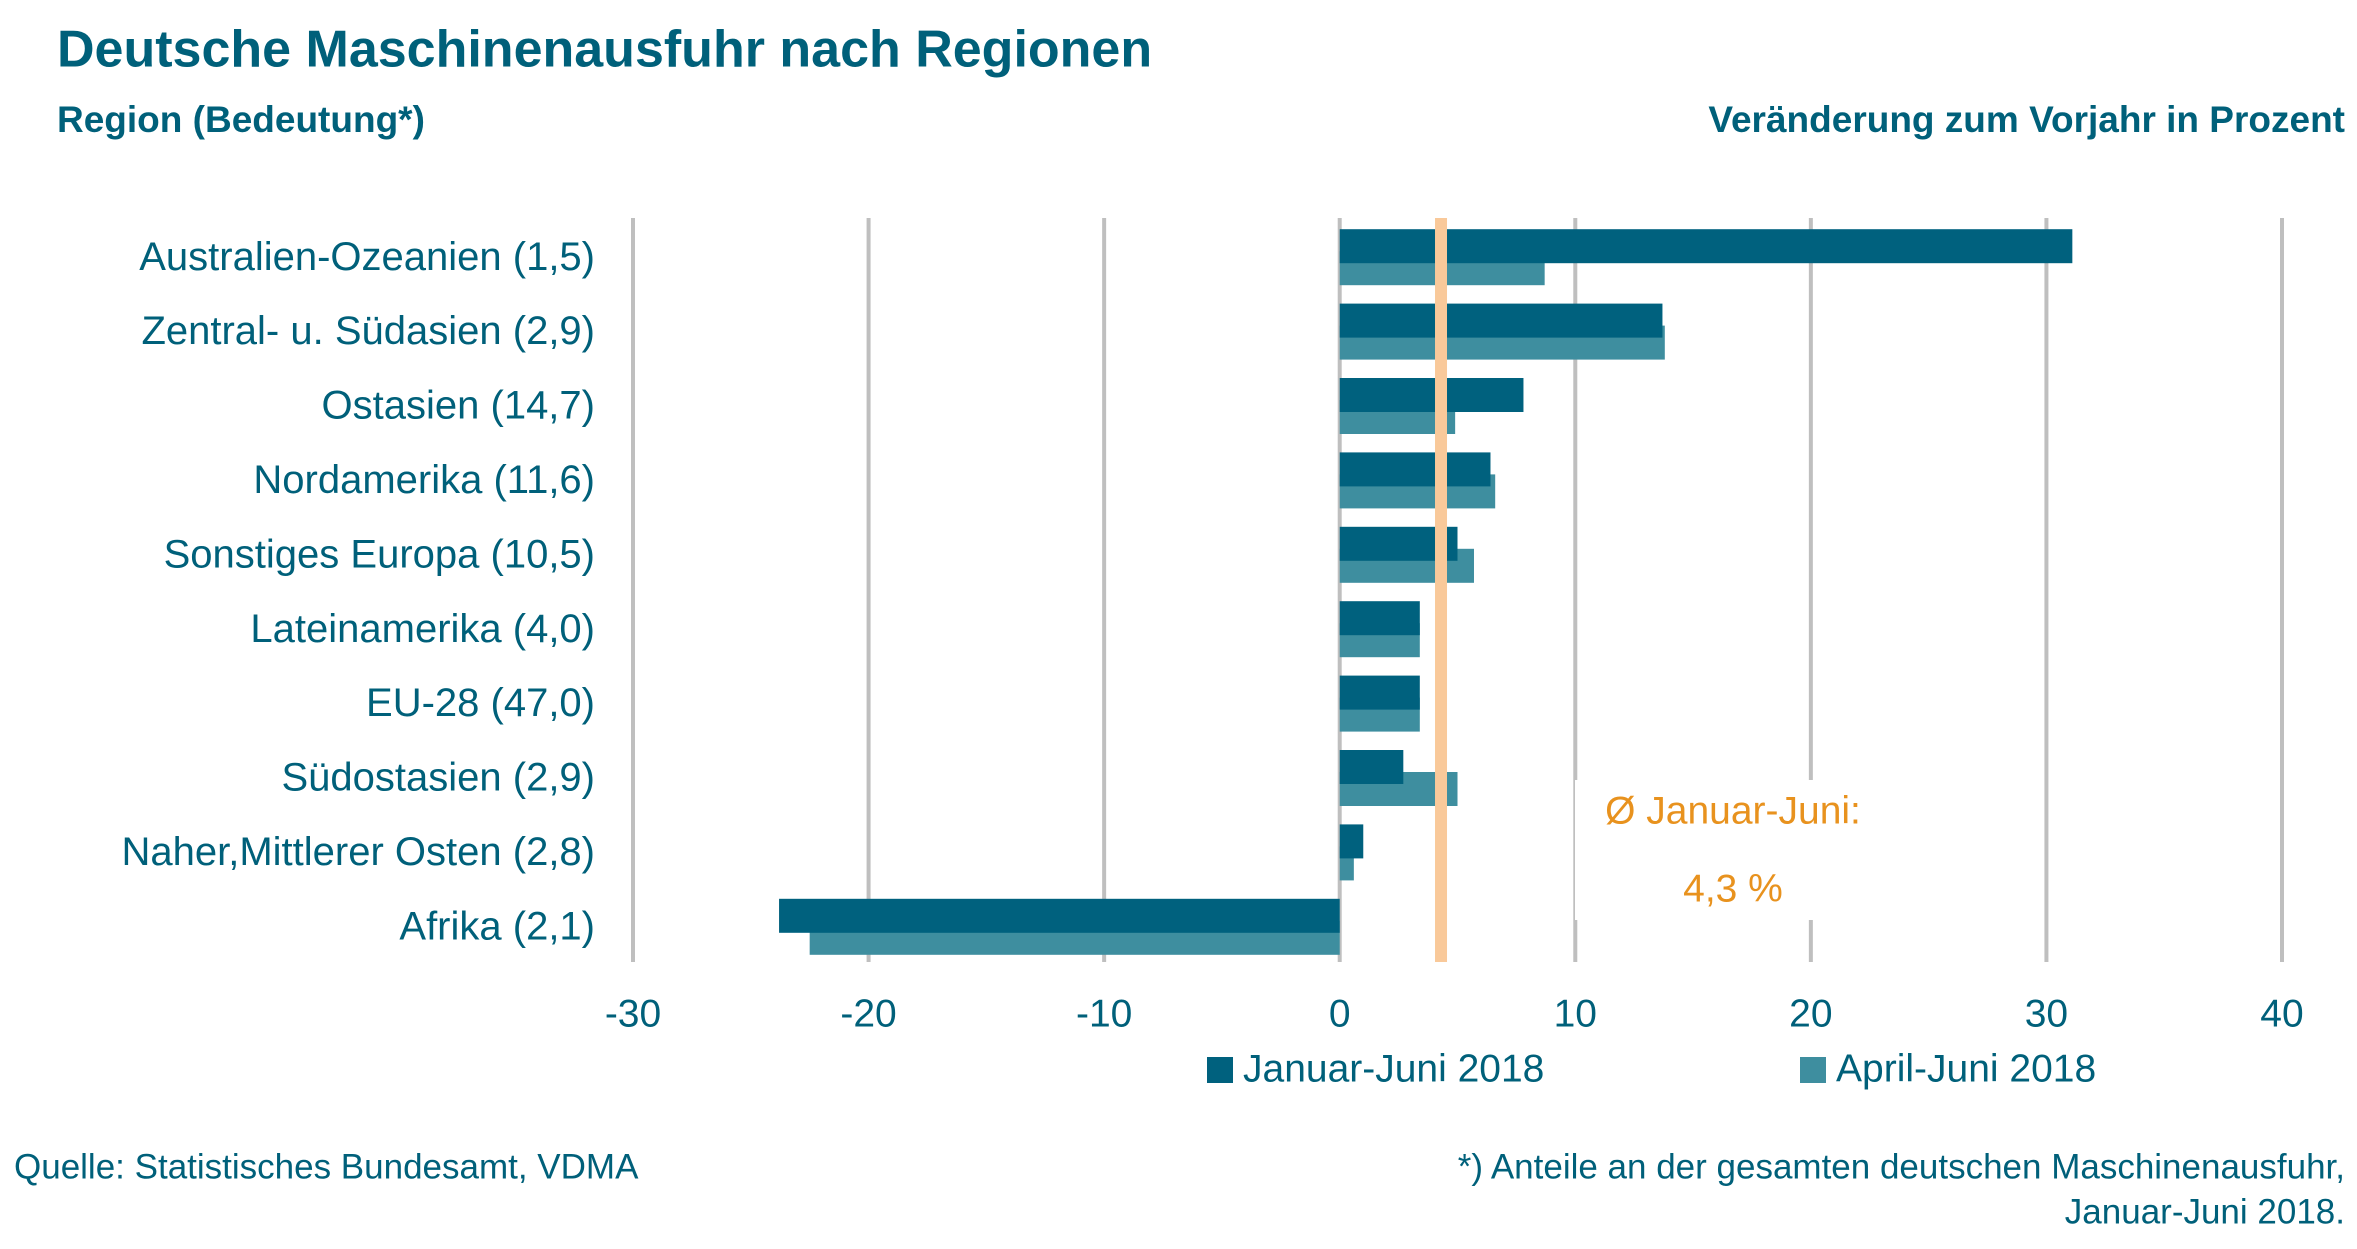 The width and height of the screenshot is (2357, 1249). I want to click on legend-label: April-Juni 2018, so click(1966, 1068).